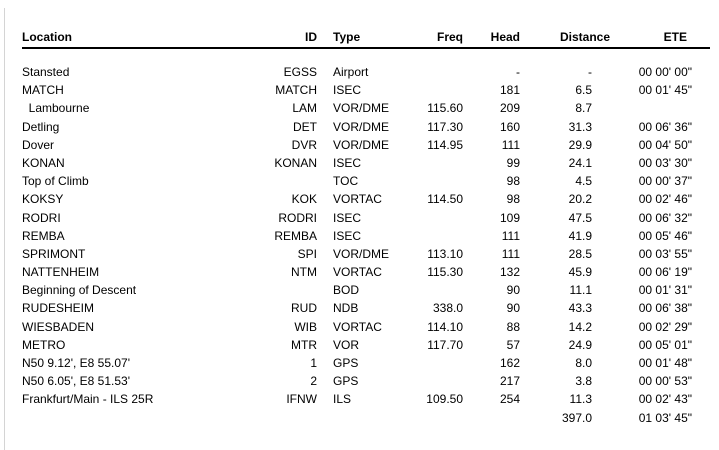  I want to click on cell-ete: 00 06' 38", so click(665, 308).